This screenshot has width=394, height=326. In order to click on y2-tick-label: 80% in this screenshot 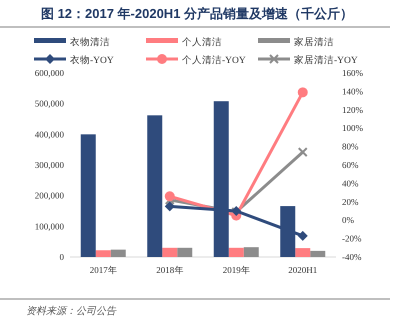, I will do `click(350, 147)`.